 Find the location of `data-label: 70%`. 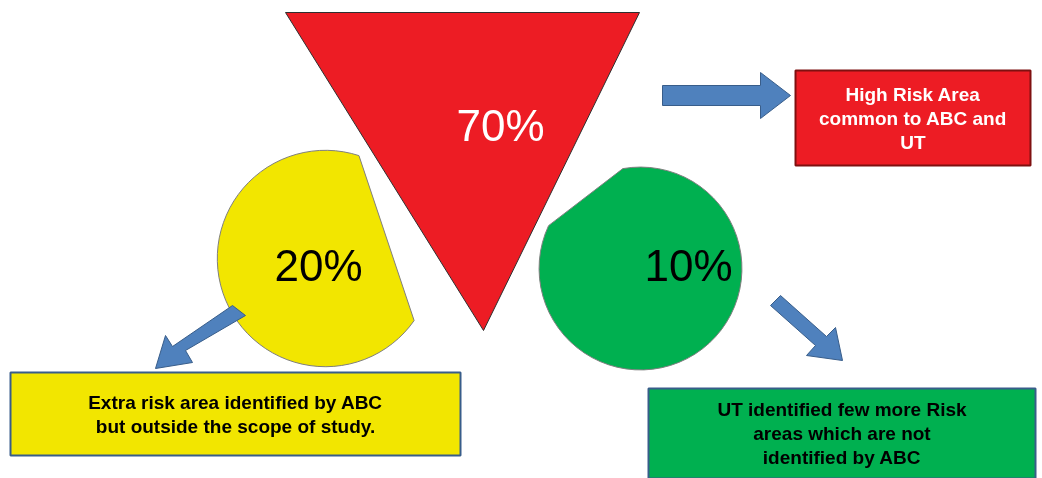

data-label: 70% is located at coordinates (500, 125).